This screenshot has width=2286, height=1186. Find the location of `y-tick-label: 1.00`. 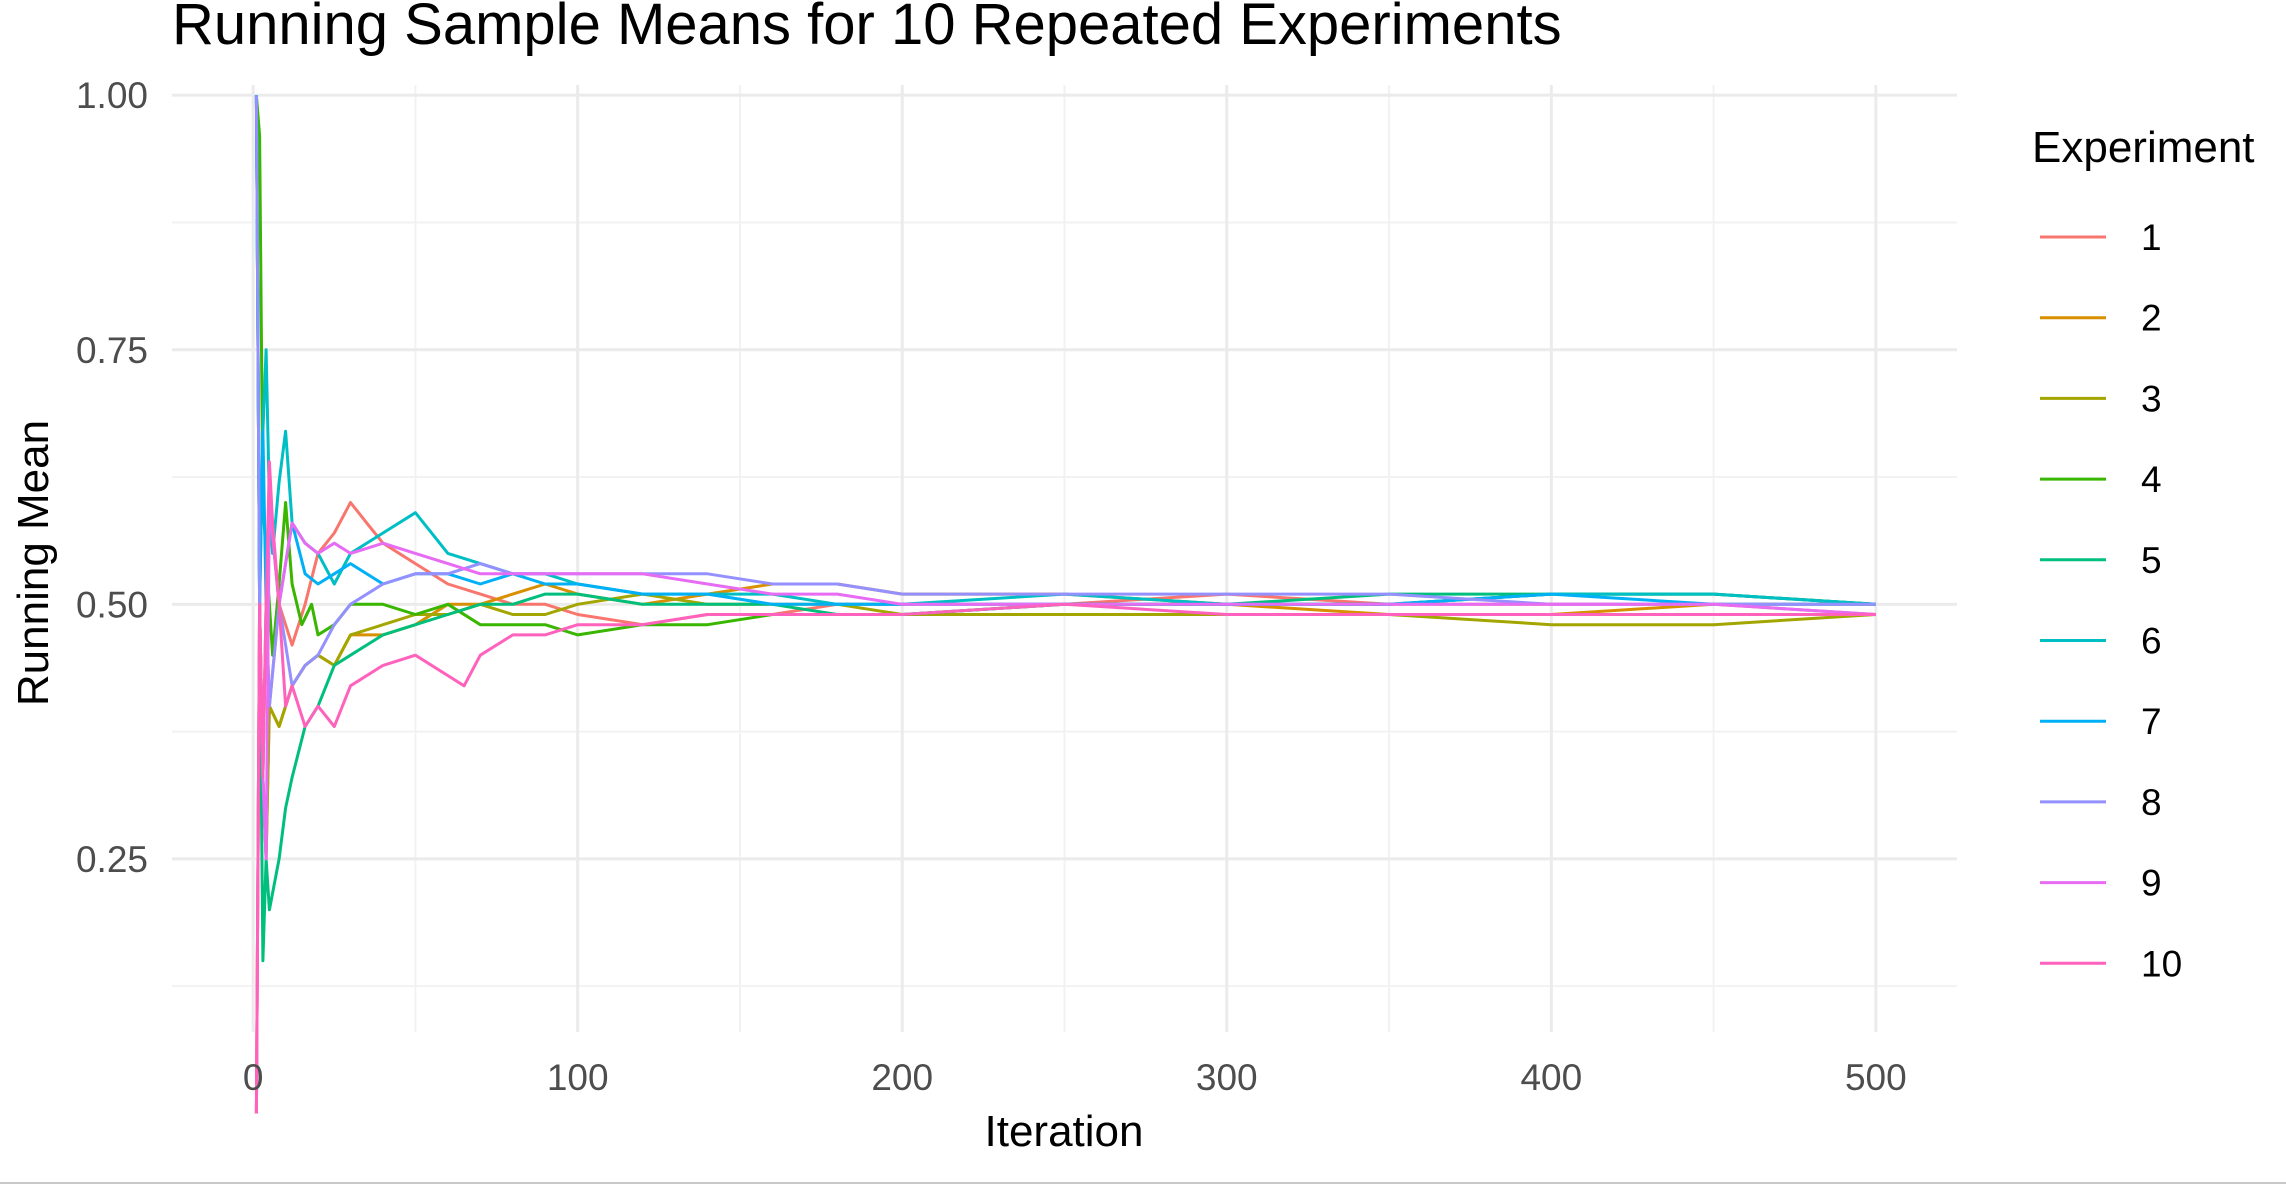

y-tick-label: 1.00 is located at coordinates (112, 95).